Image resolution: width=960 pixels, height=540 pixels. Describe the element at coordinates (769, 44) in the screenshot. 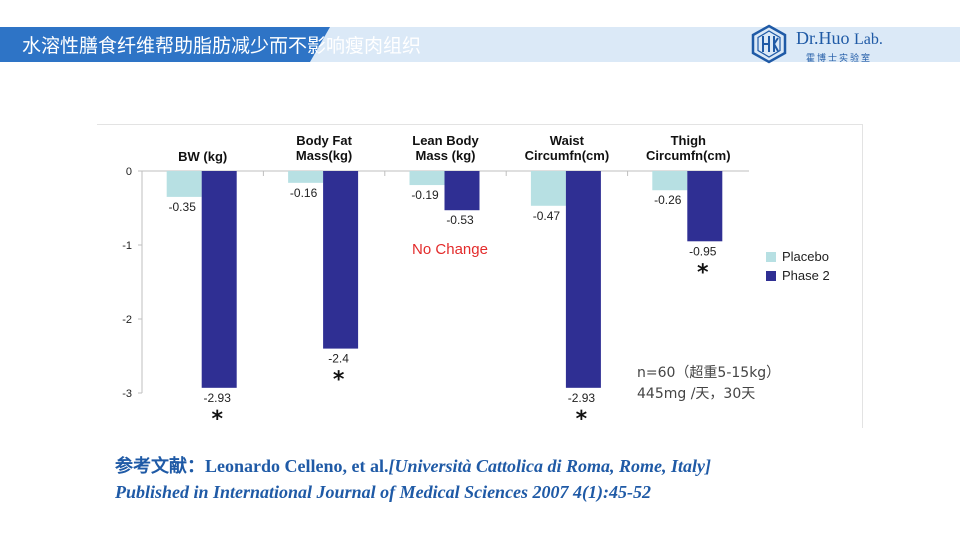

I see `dr-huo-lab-logo-icon` at that location.